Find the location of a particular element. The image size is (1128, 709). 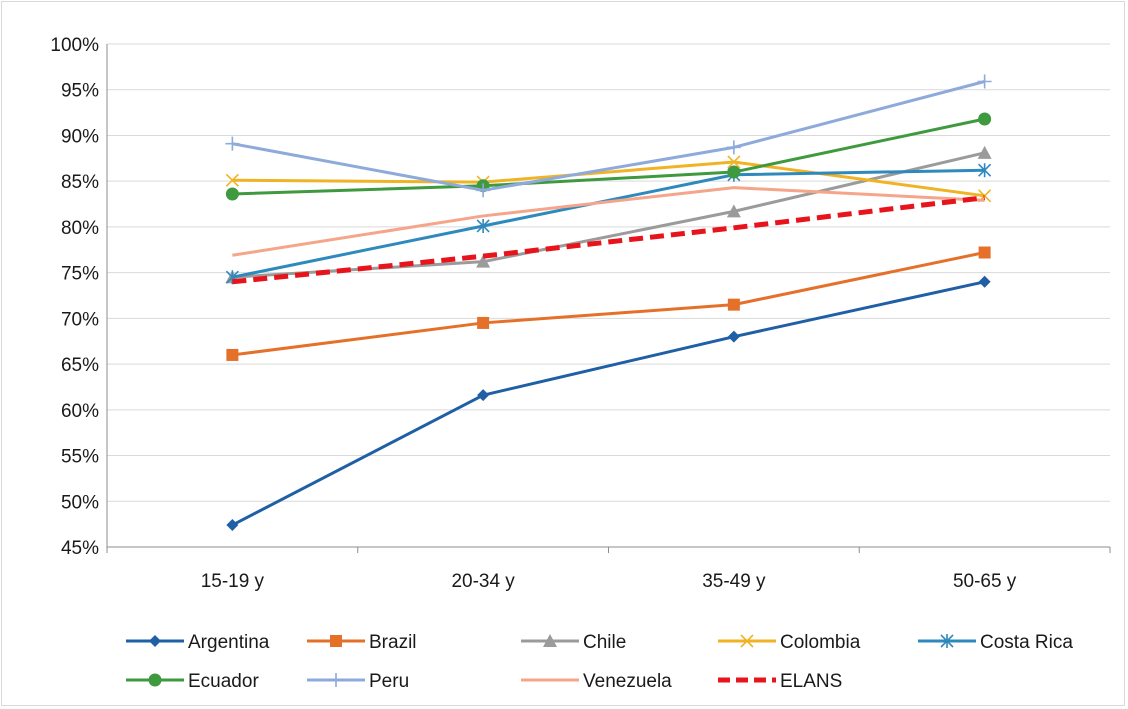

legend-item-venezuela: Venezuela is located at coordinates (596, 681).